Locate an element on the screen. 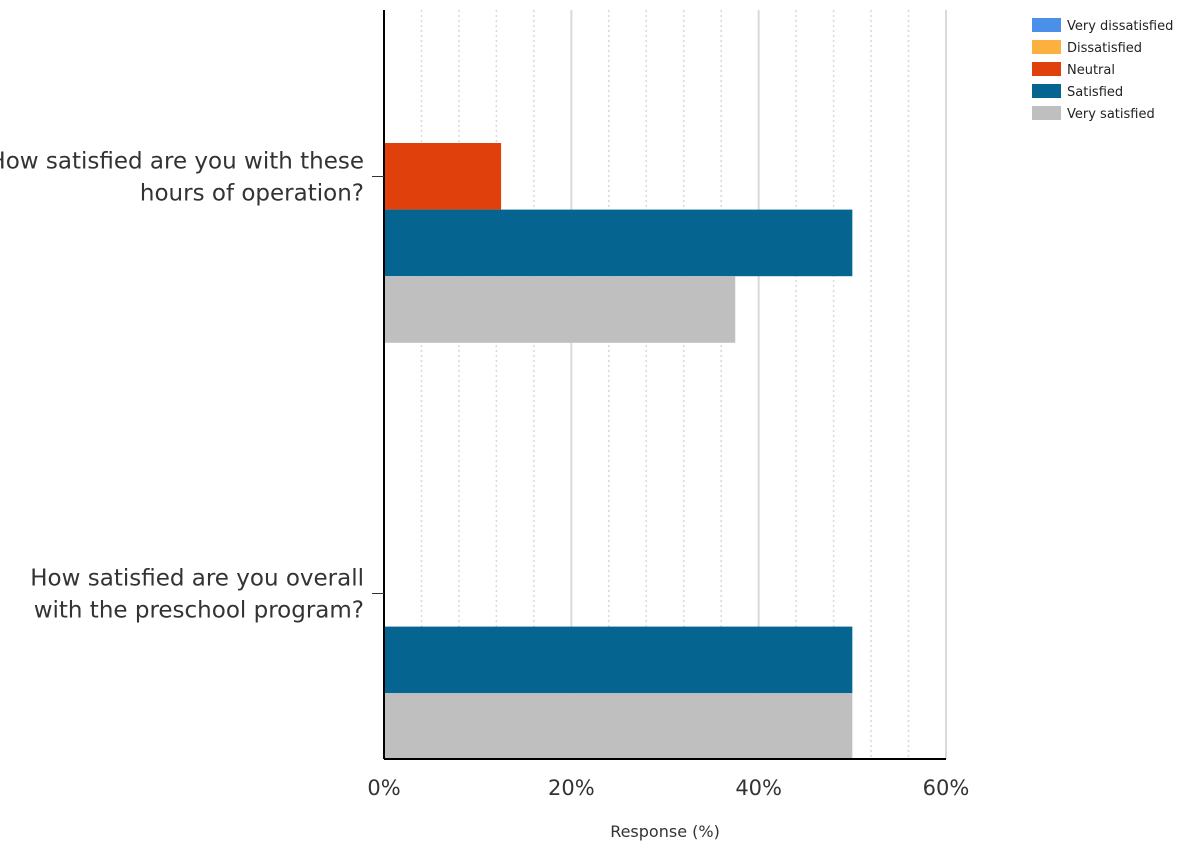  legend-label: Satisfied is located at coordinates (1095, 92).